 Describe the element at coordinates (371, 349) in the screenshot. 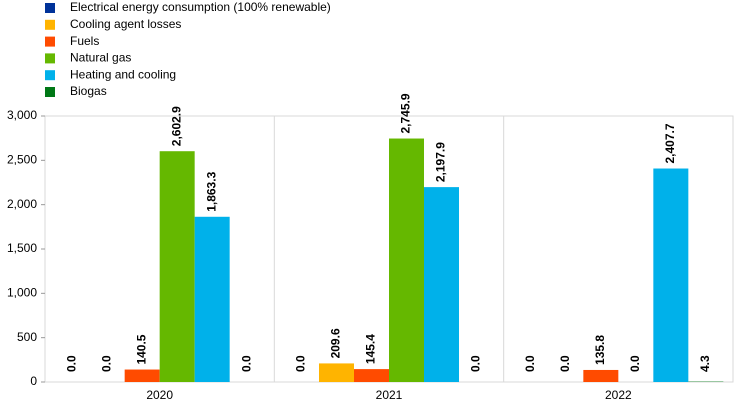

I see `value-label: 145.4` at that location.